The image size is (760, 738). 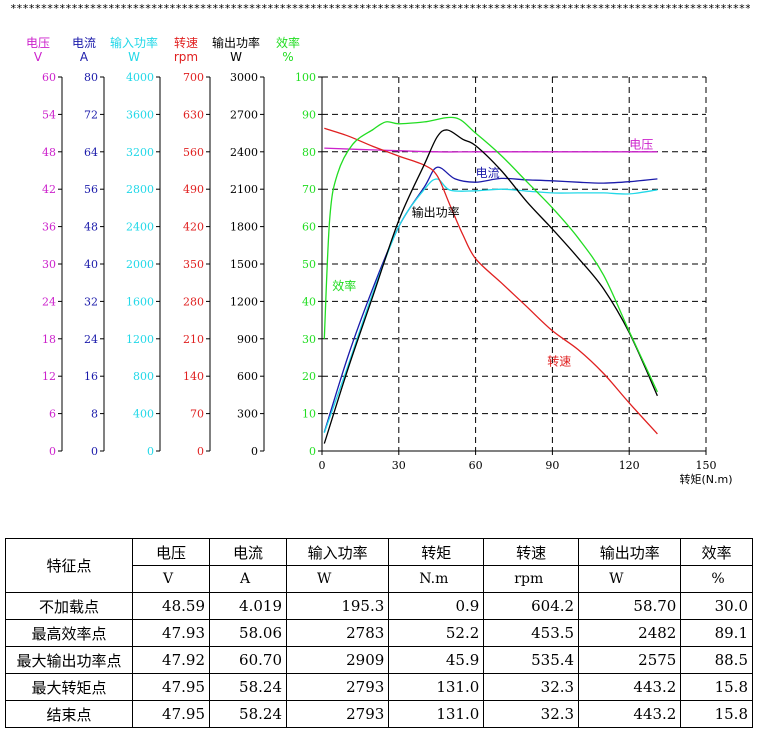 I want to click on axis-title: 输出功率, so click(x=236, y=42).